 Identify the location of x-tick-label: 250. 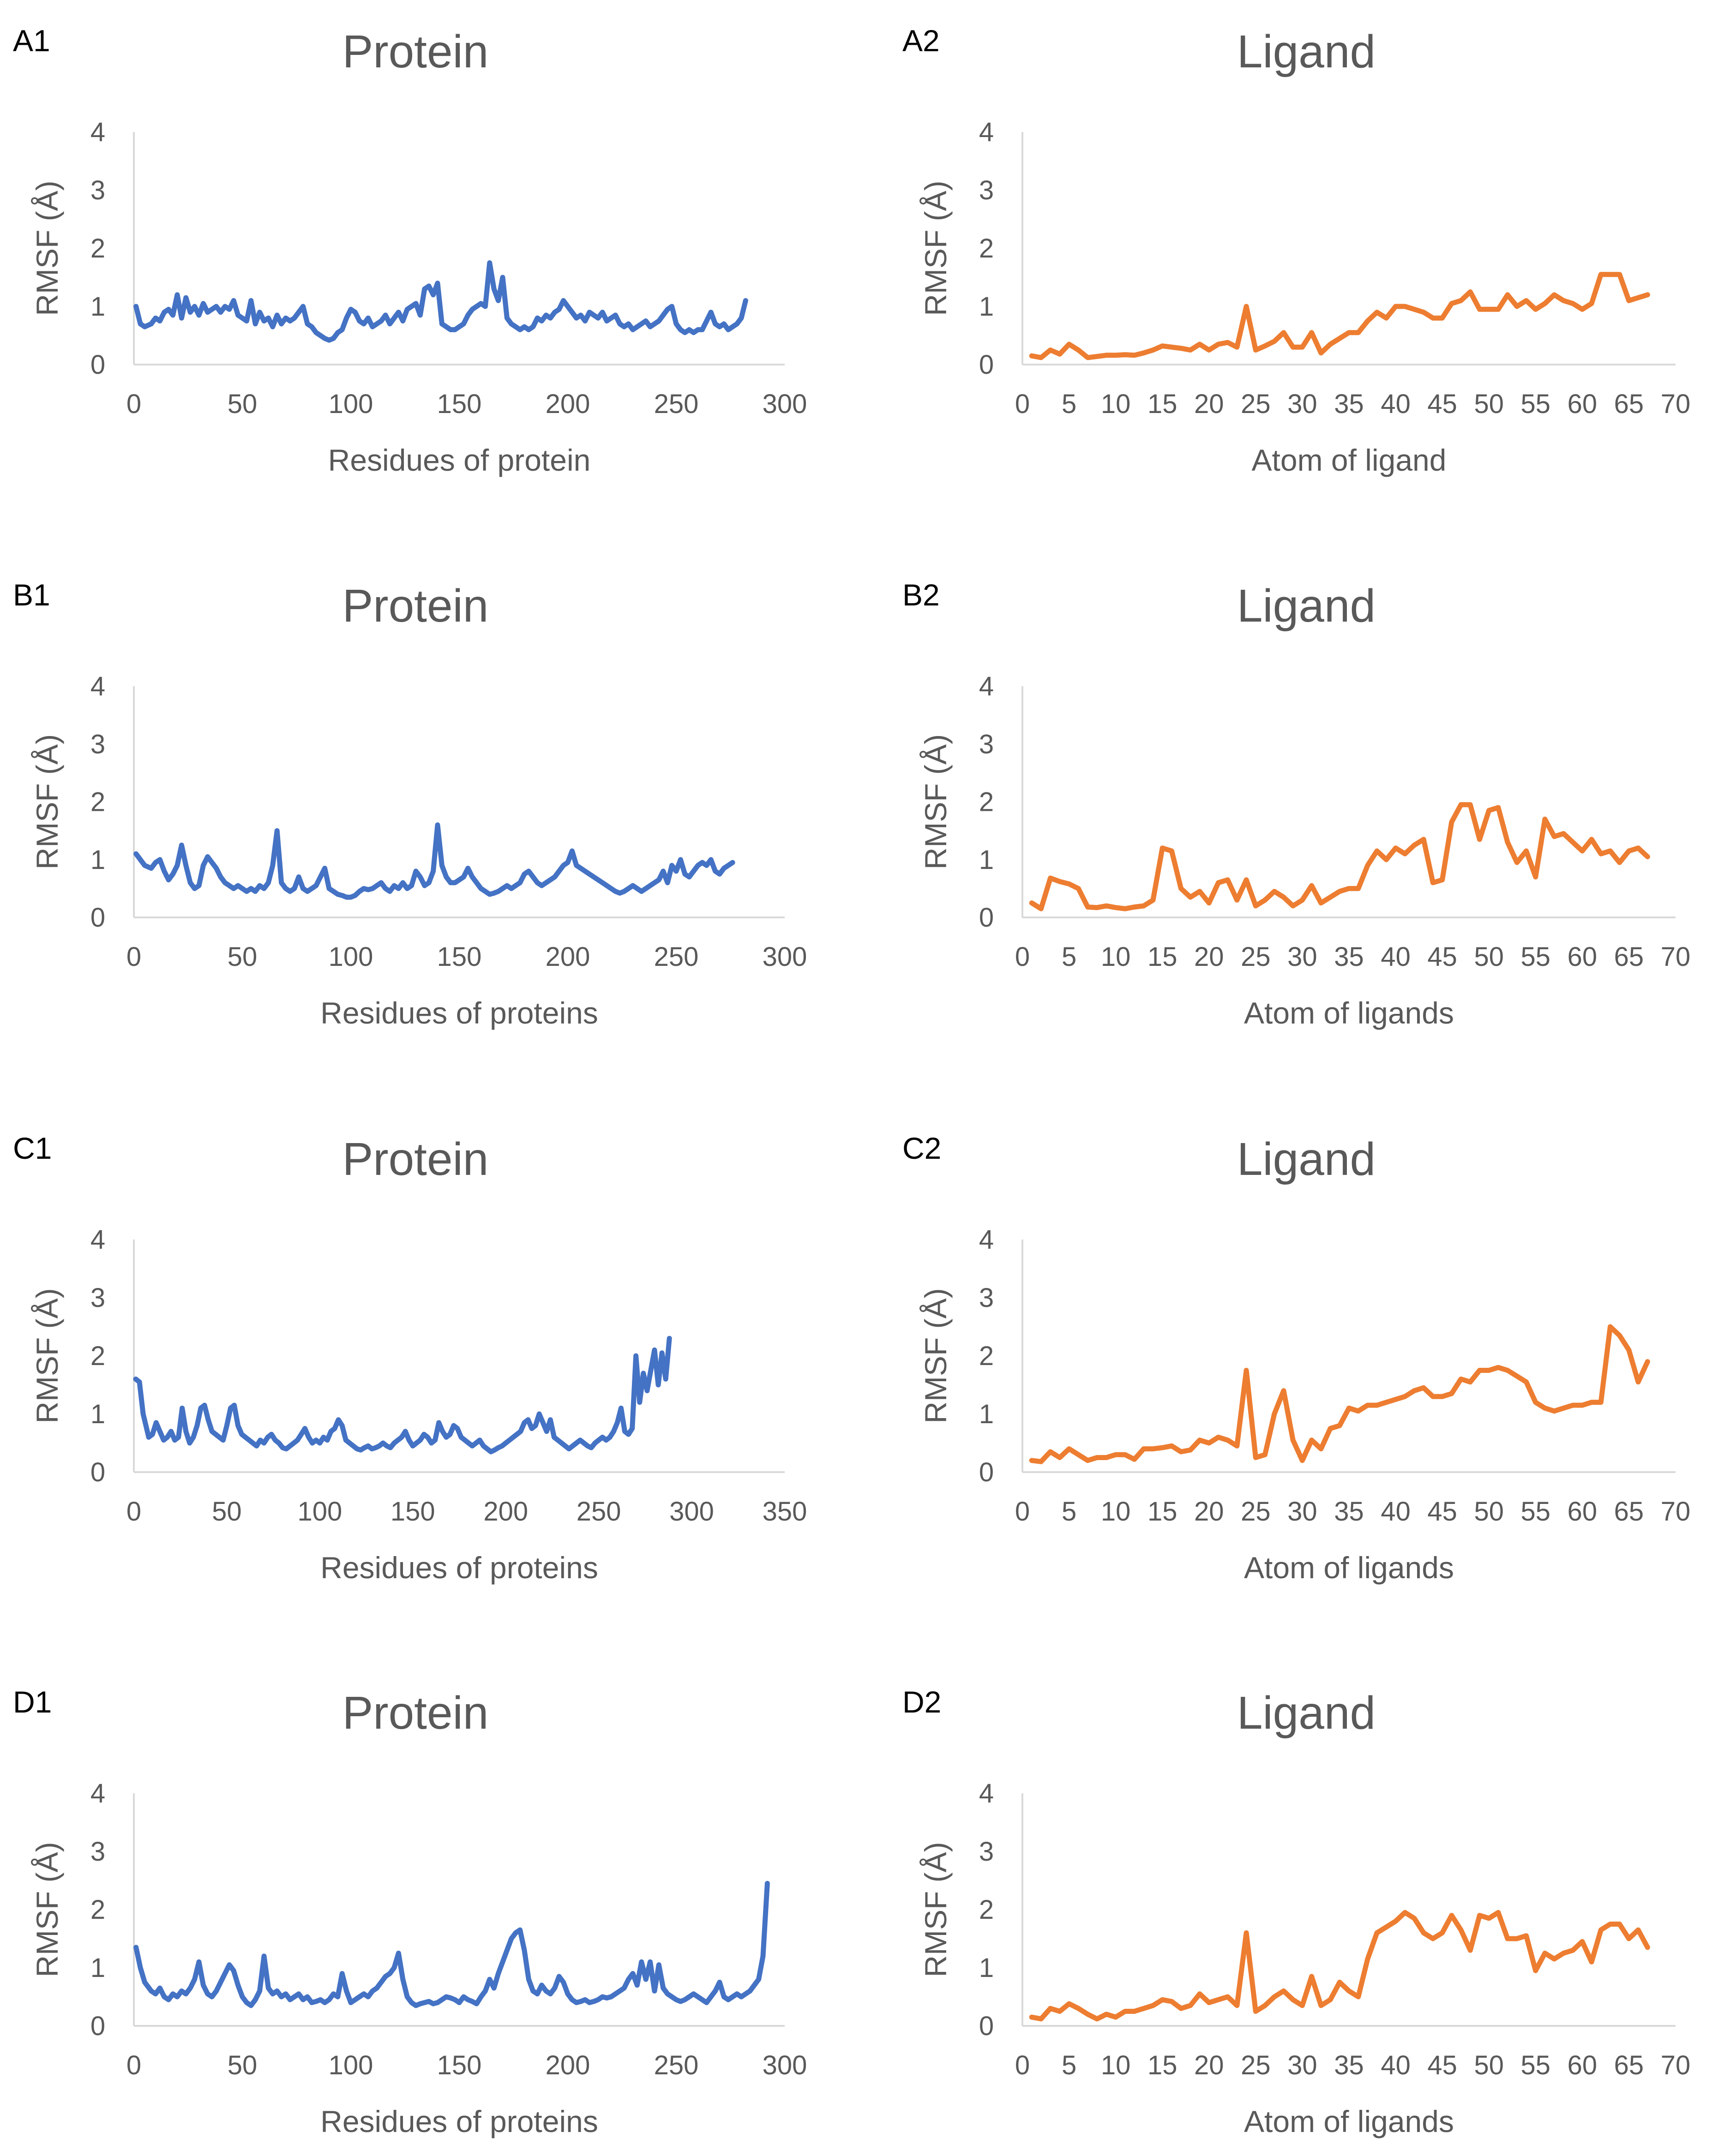
(599, 1512).